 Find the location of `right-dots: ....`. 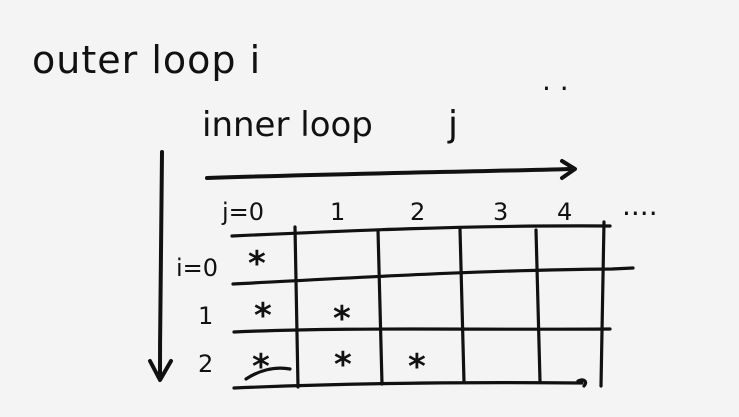

right-dots: .... is located at coordinates (640, 205).